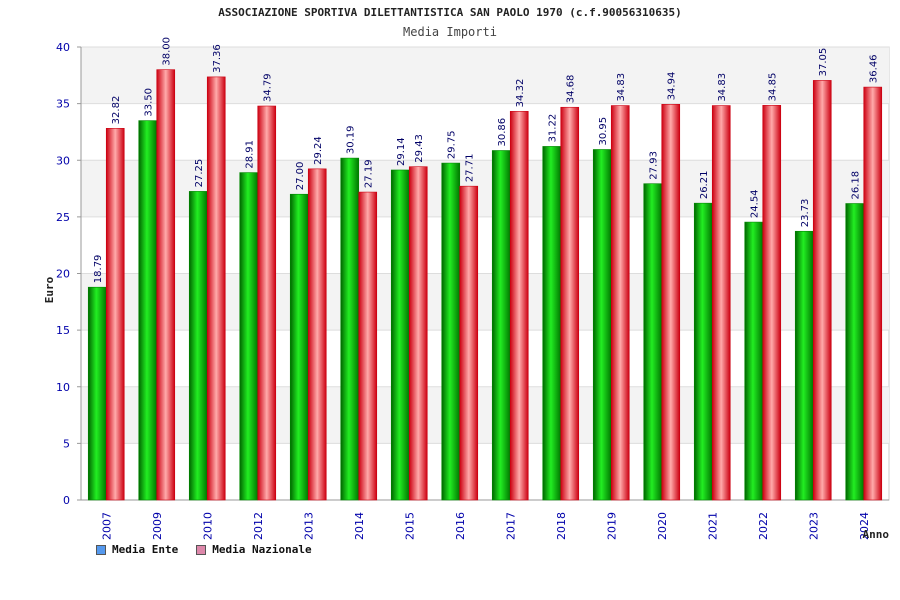  Describe the element at coordinates (874, 68) in the screenshot. I see `data-label-nazionale: 36.46` at that location.